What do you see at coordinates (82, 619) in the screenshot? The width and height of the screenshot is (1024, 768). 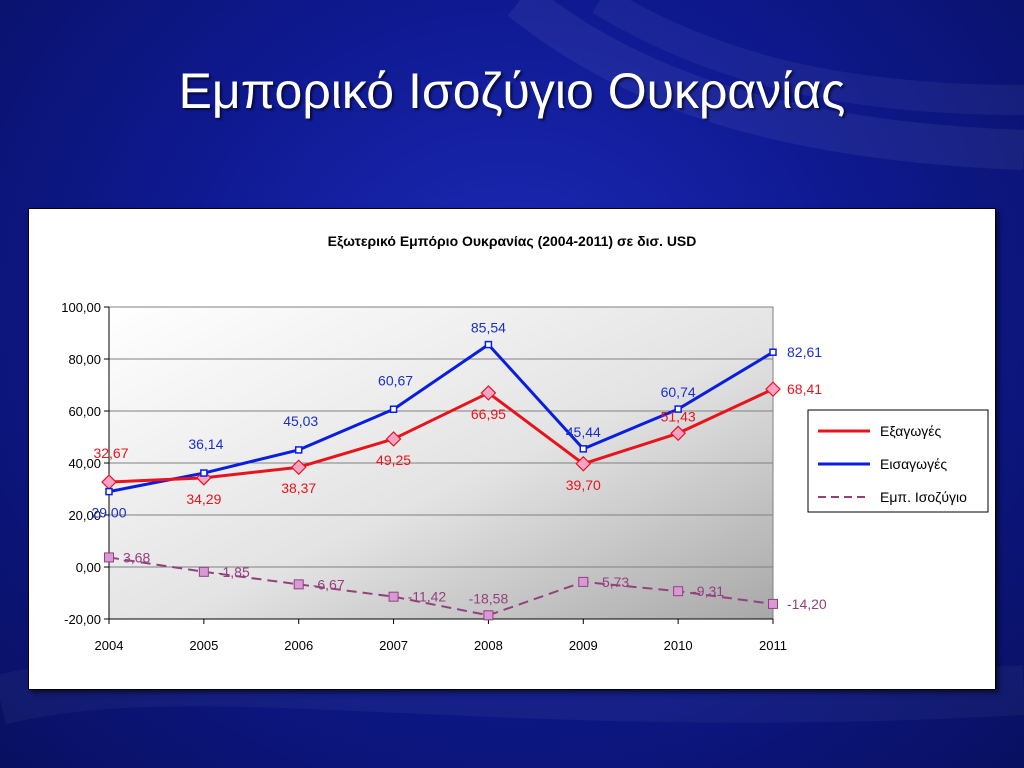 I see `y-tick-label: -20,00` at bounding box center [82, 619].